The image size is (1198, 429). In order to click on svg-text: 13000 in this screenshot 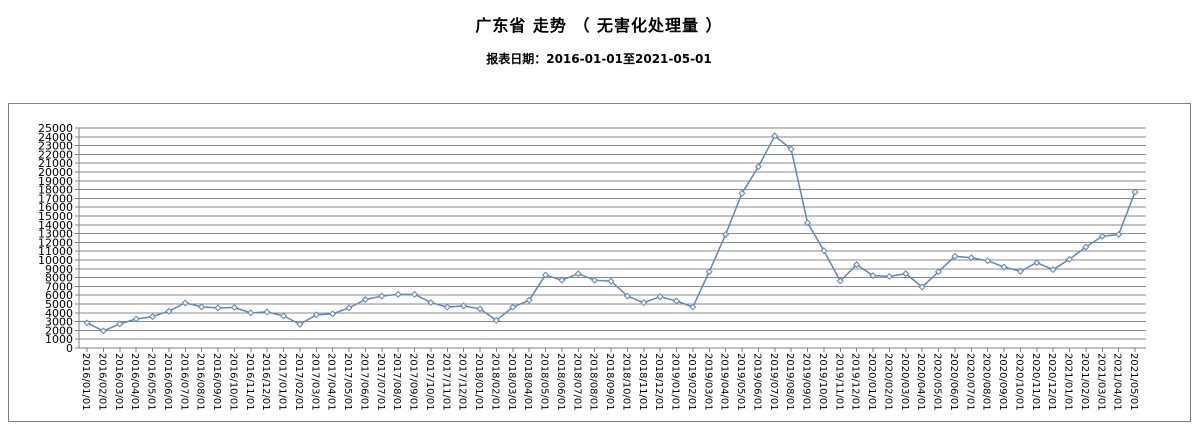, I will do `click(55, 234)`.